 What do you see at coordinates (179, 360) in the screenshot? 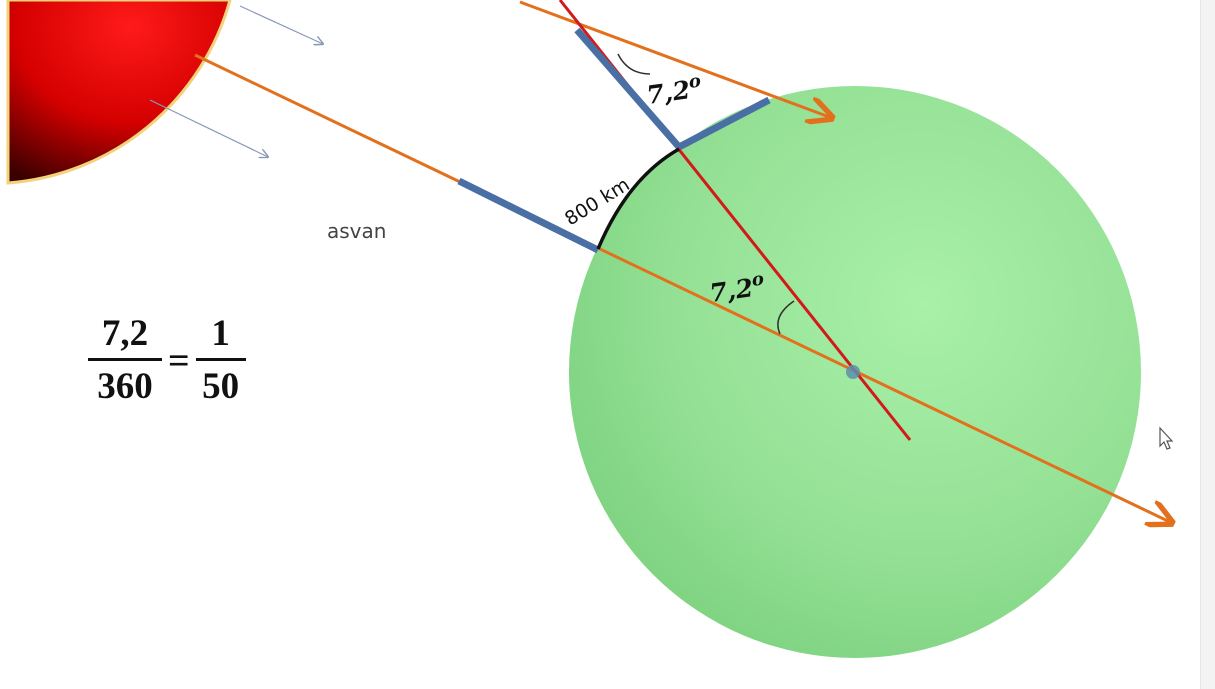
I see `equals-sign: =` at bounding box center [179, 360].